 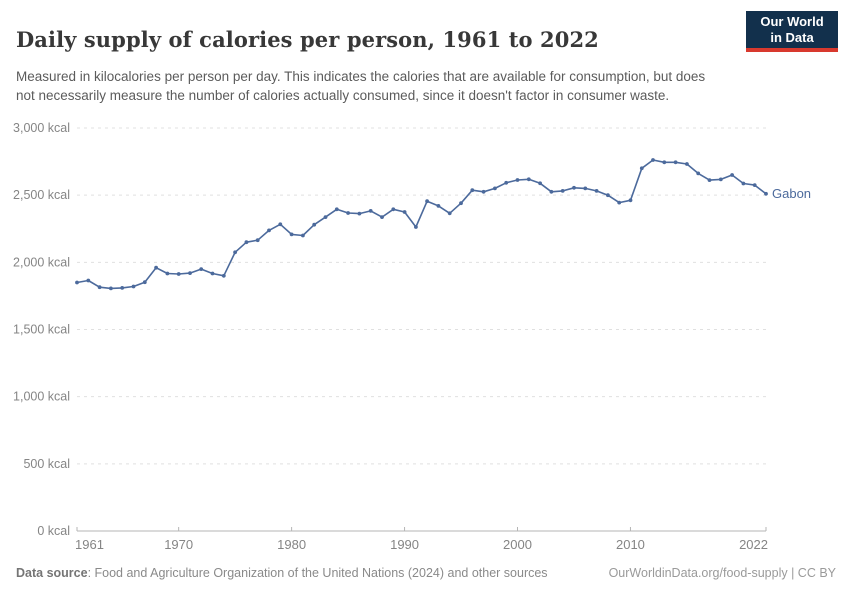 I want to click on data-source-label: Data source, so click(x=52, y=573).